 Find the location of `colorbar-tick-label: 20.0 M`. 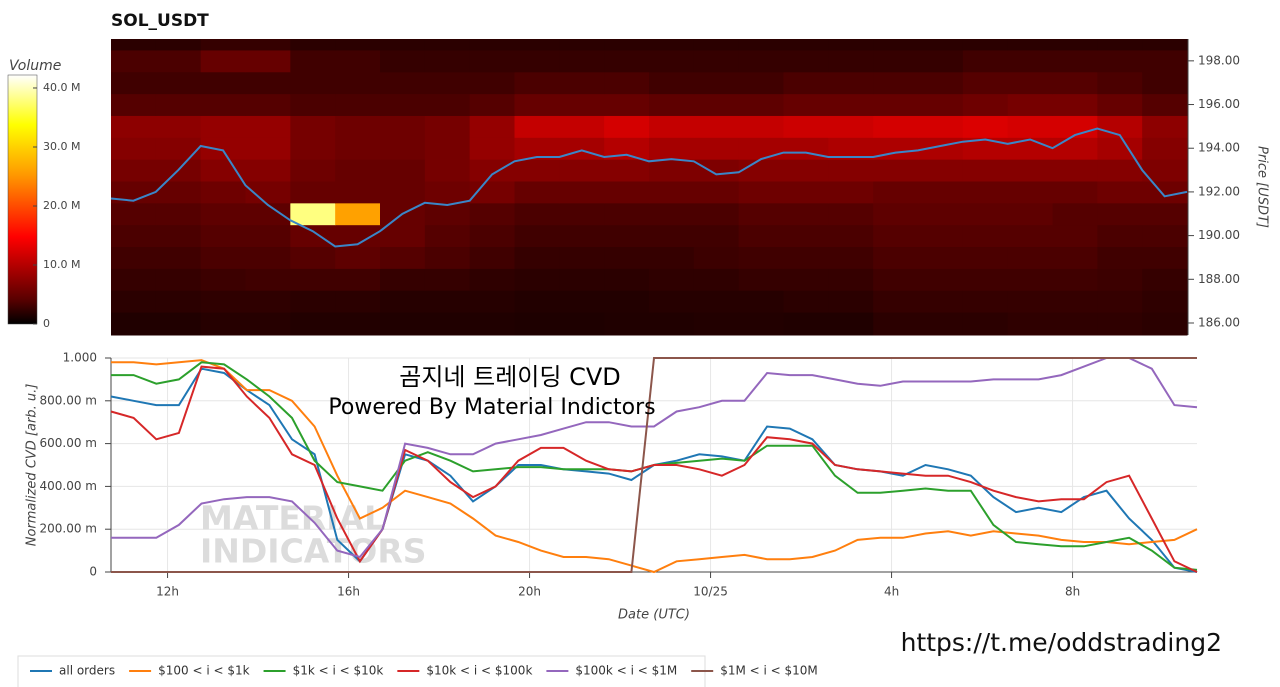

colorbar-tick-label: 20.0 M is located at coordinates (61, 205).